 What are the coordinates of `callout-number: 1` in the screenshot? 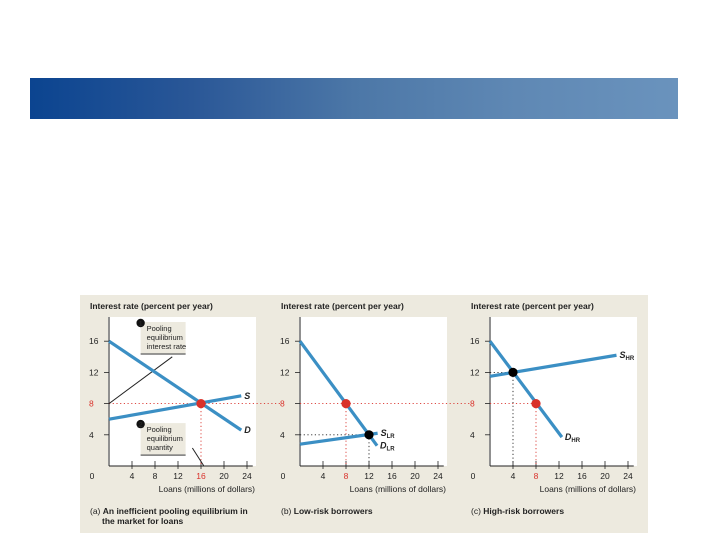 It's located at (141, 323).